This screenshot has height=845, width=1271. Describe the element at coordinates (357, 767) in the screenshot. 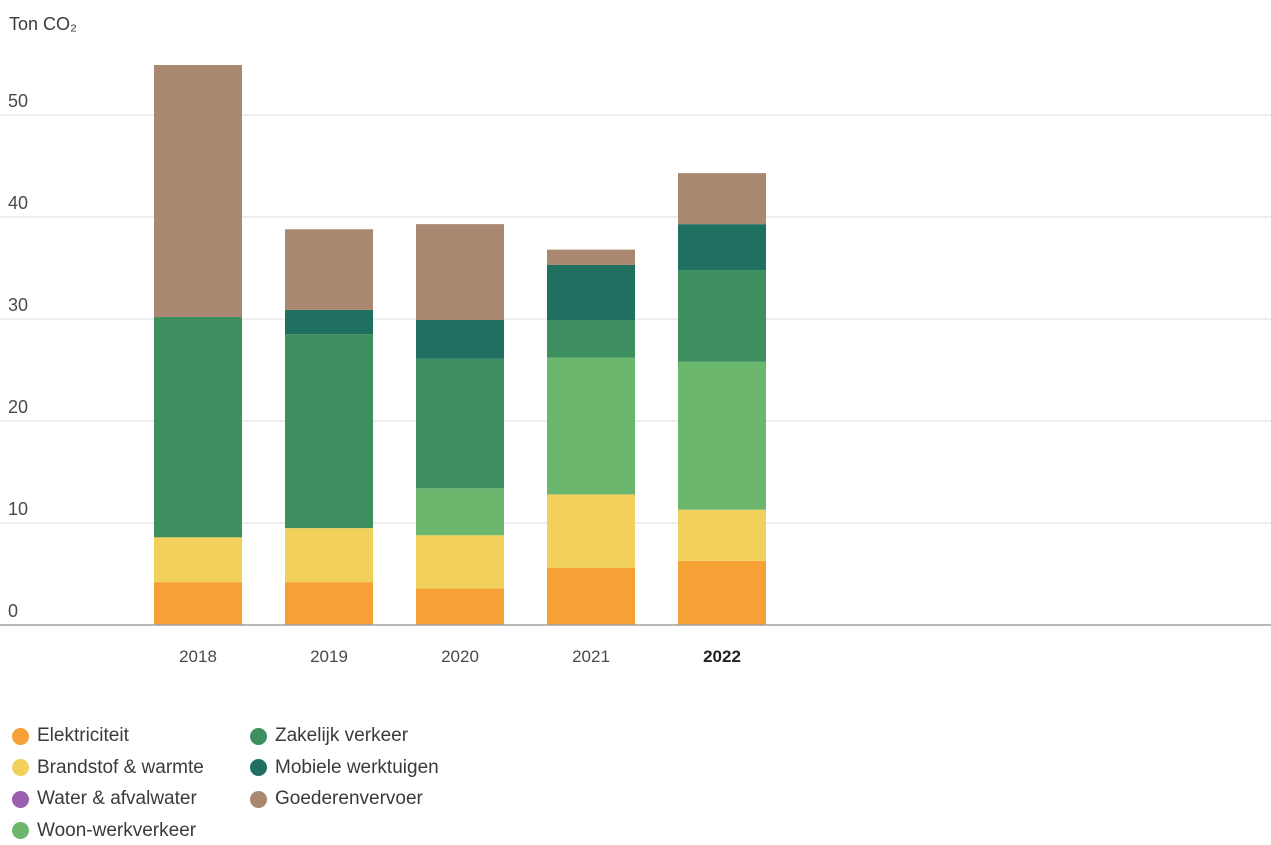

I see `legend-label: Mobiele werktuigen` at that location.